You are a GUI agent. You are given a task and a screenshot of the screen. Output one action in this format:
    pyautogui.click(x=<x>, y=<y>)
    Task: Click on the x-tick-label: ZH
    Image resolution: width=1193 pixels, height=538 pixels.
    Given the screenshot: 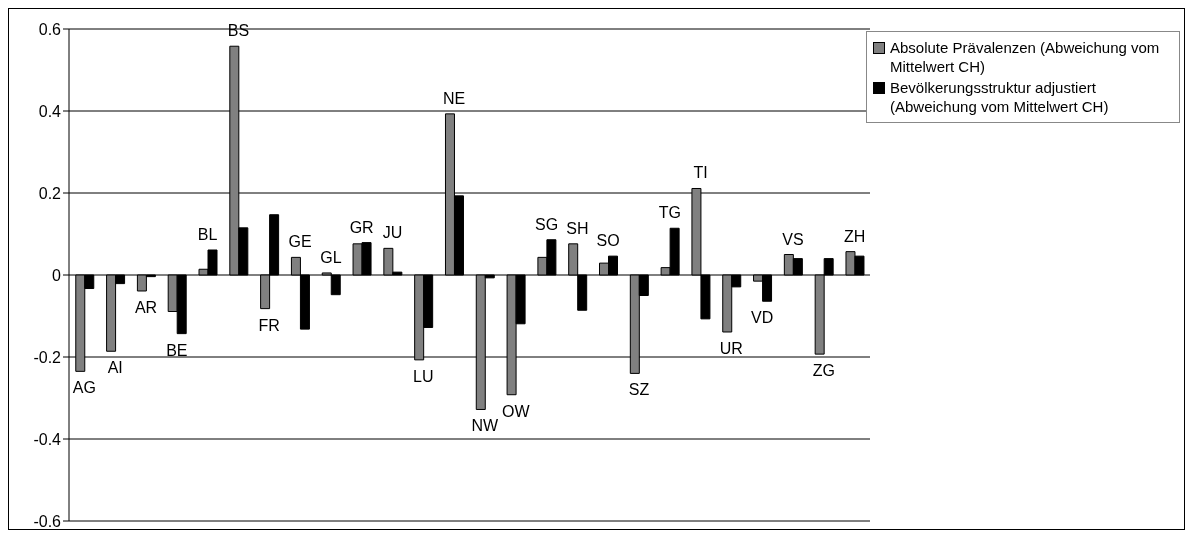 What is the action you would take?
    pyautogui.click(x=854, y=236)
    